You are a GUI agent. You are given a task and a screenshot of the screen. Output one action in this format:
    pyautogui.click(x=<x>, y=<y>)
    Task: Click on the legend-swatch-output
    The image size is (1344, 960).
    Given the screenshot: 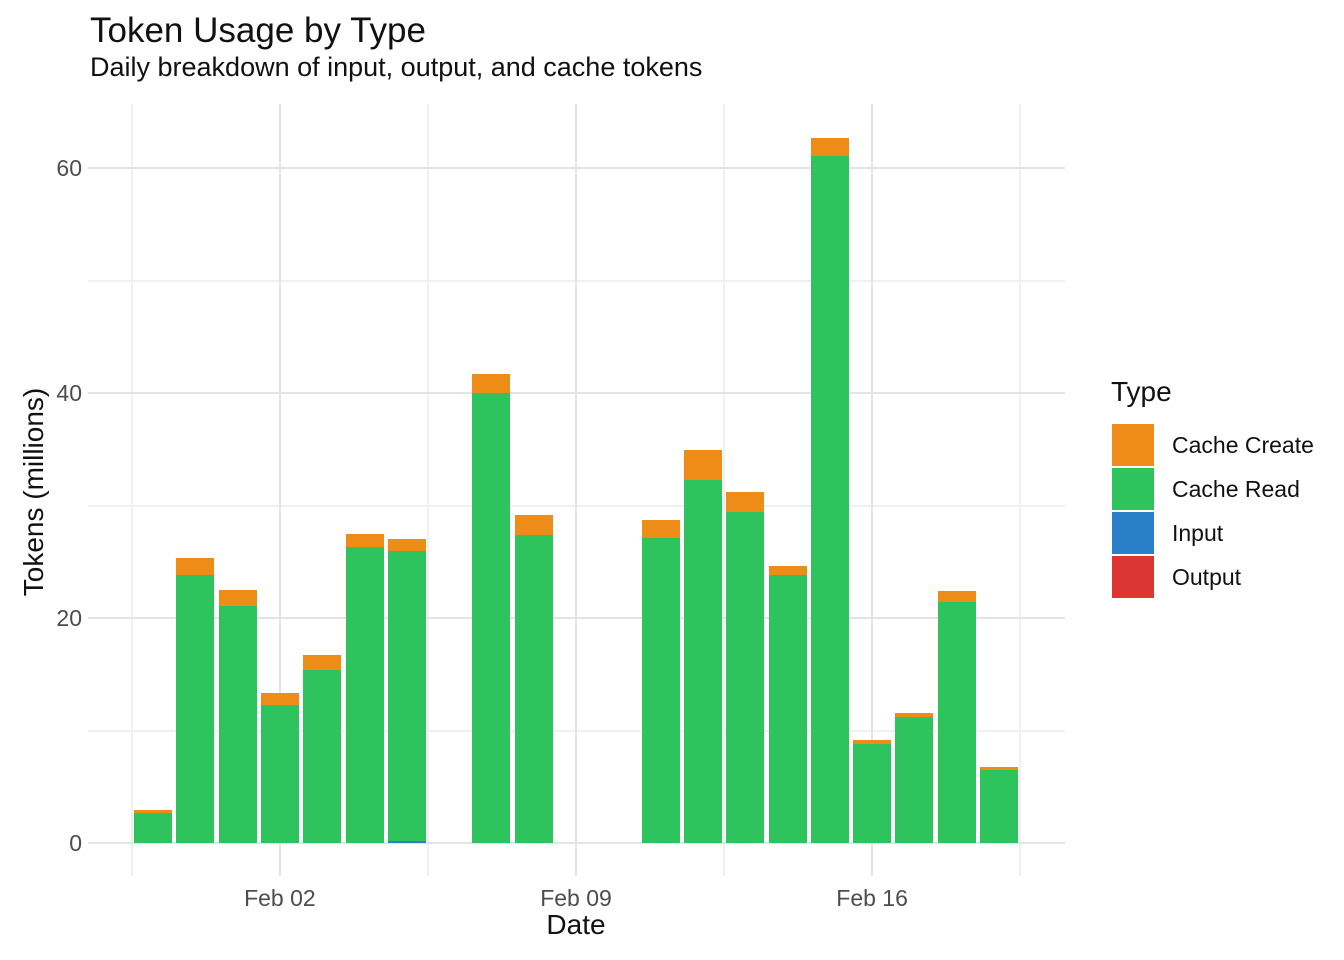 What is the action you would take?
    pyautogui.click(x=1133, y=577)
    